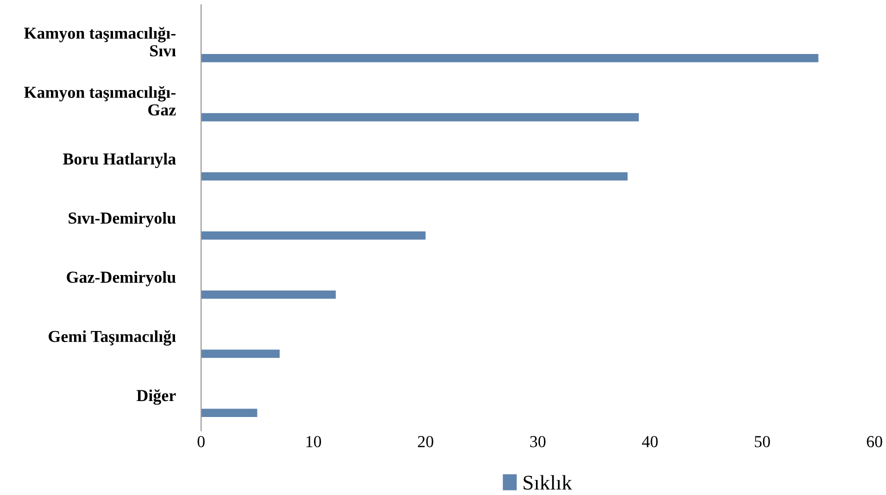 This screenshot has width=886, height=495. What do you see at coordinates (122, 220) in the screenshot?
I see `y-tick-label: Sıvı-Demiryolu` at bounding box center [122, 220].